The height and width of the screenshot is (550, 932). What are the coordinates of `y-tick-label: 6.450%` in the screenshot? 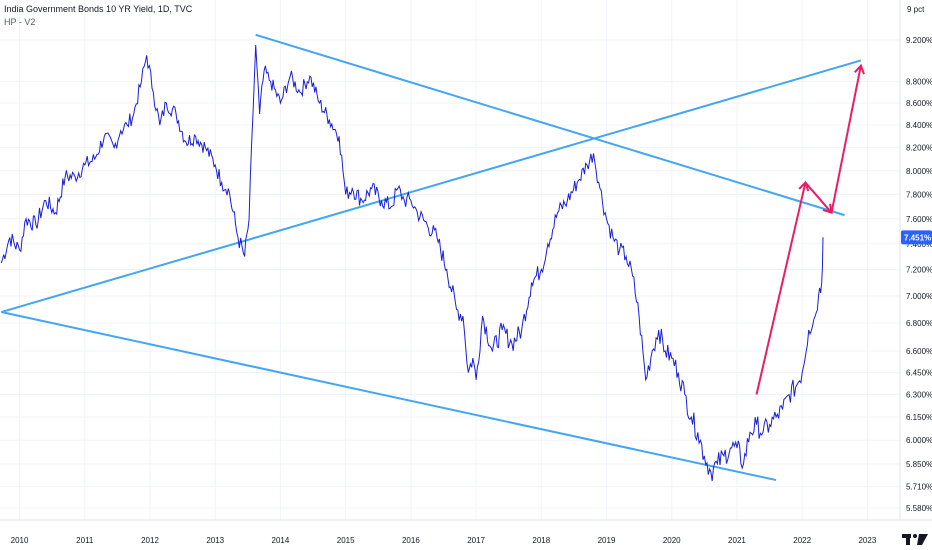 It's located at (919, 372).